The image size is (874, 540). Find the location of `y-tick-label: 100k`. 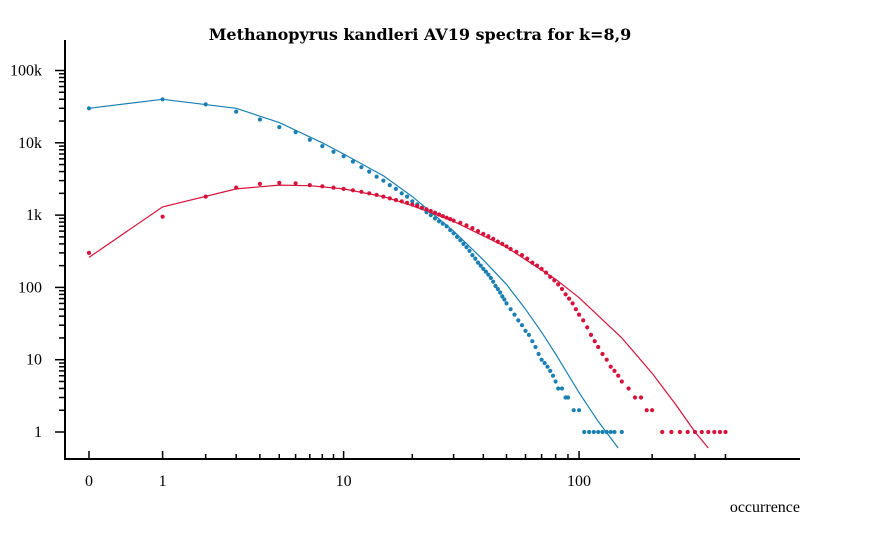

y-tick-label: 100k is located at coordinates (26, 71).